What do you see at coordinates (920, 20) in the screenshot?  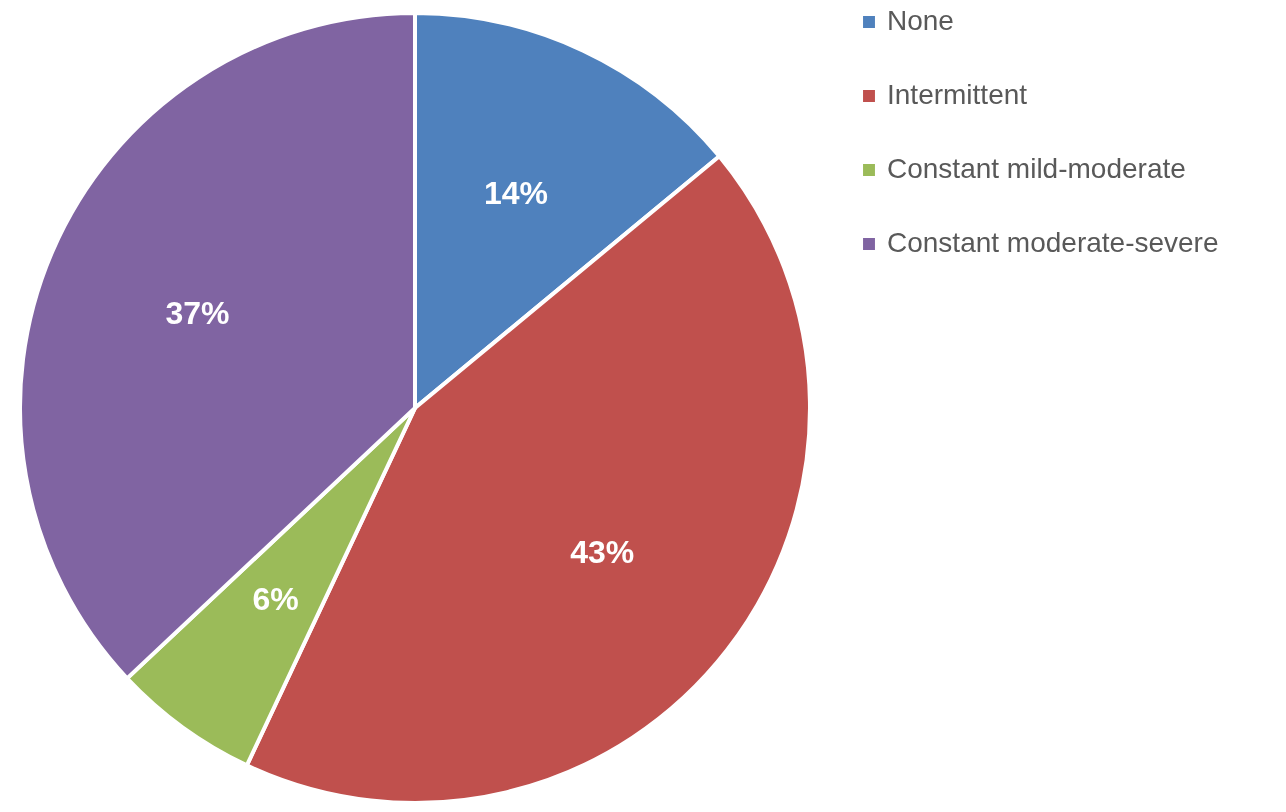 I see `legend-label: None` at bounding box center [920, 20].